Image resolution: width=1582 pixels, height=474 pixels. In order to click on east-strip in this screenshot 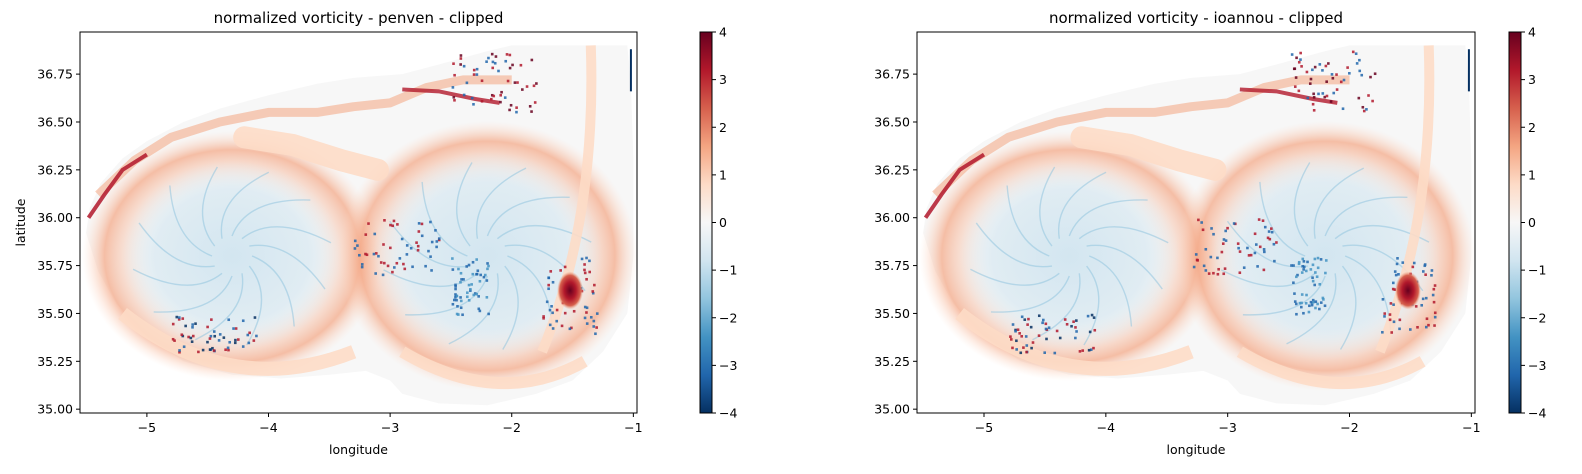, I will do `click(567, 199)`.